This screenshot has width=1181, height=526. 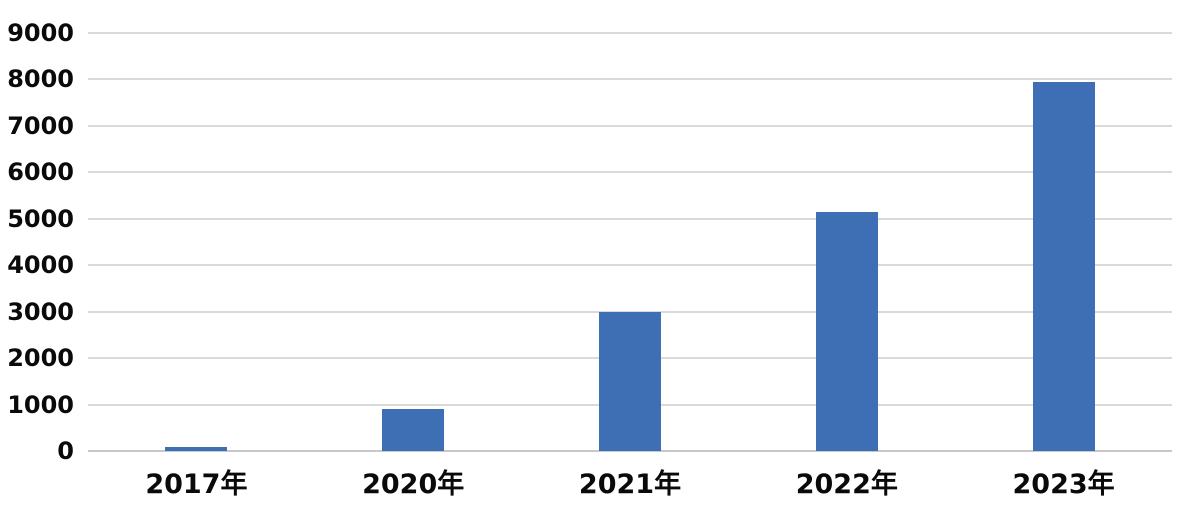 What do you see at coordinates (630, 381) in the screenshot?
I see `bar-2021年` at bounding box center [630, 381].